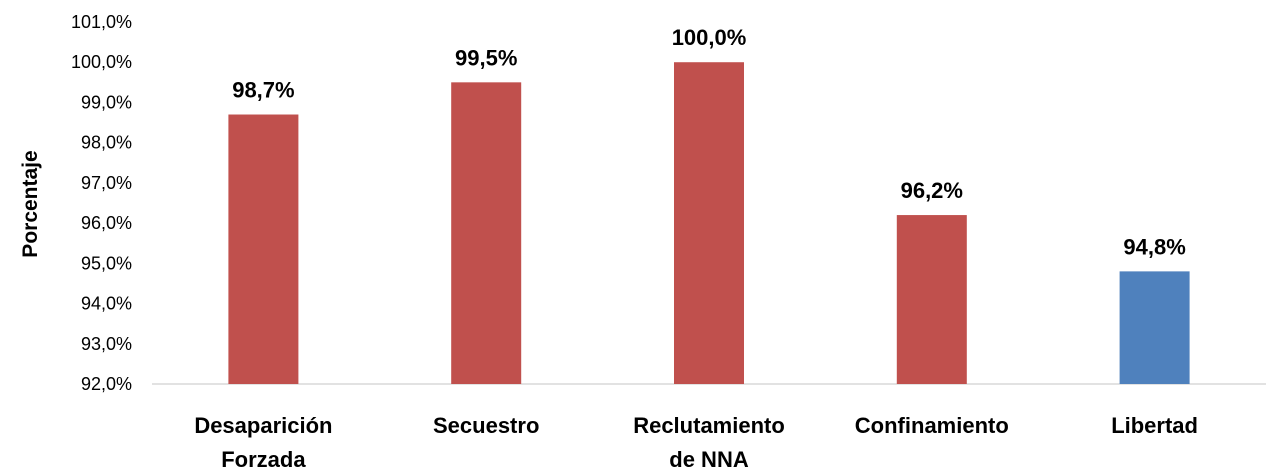 Image resolution: width=1274 pixels, height=476 pixels. Describe the element at coordinates (486, 425) in the screenshot. I see `category-label: Secuestro` at that location.